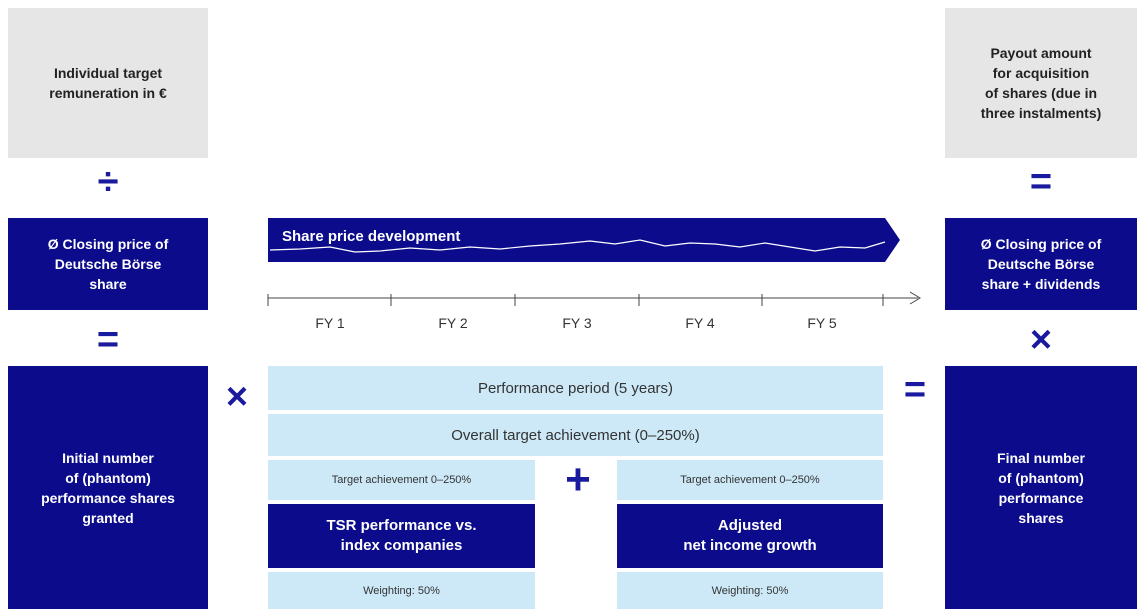  What do you see at coordinates (575, 388) in the screenshot?
I see `period-box: Performance period (5 years)` at bounding box center [575, 388].